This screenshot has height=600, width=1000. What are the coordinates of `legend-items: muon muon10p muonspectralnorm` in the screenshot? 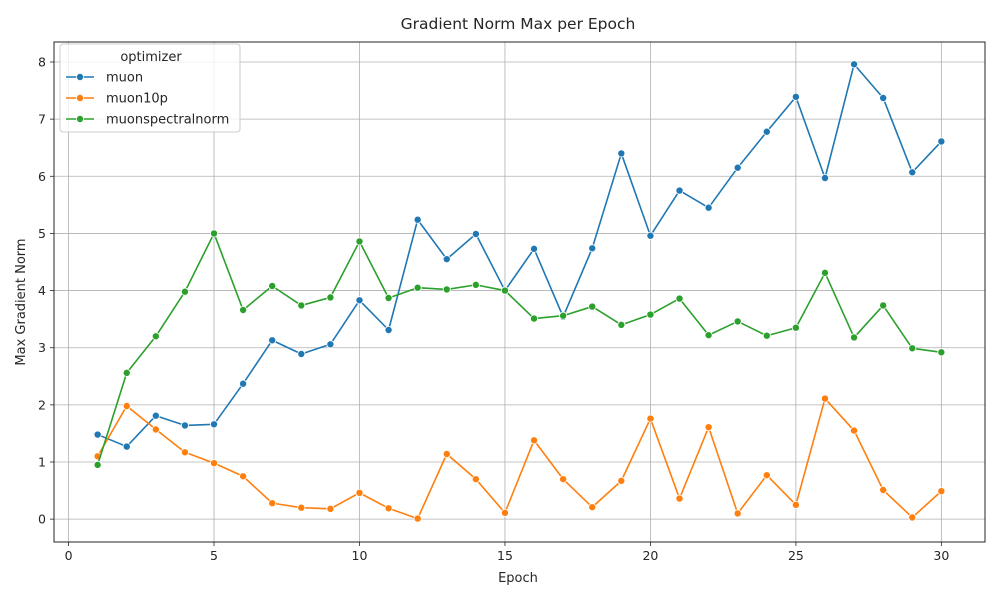 It's located at (147, 99).